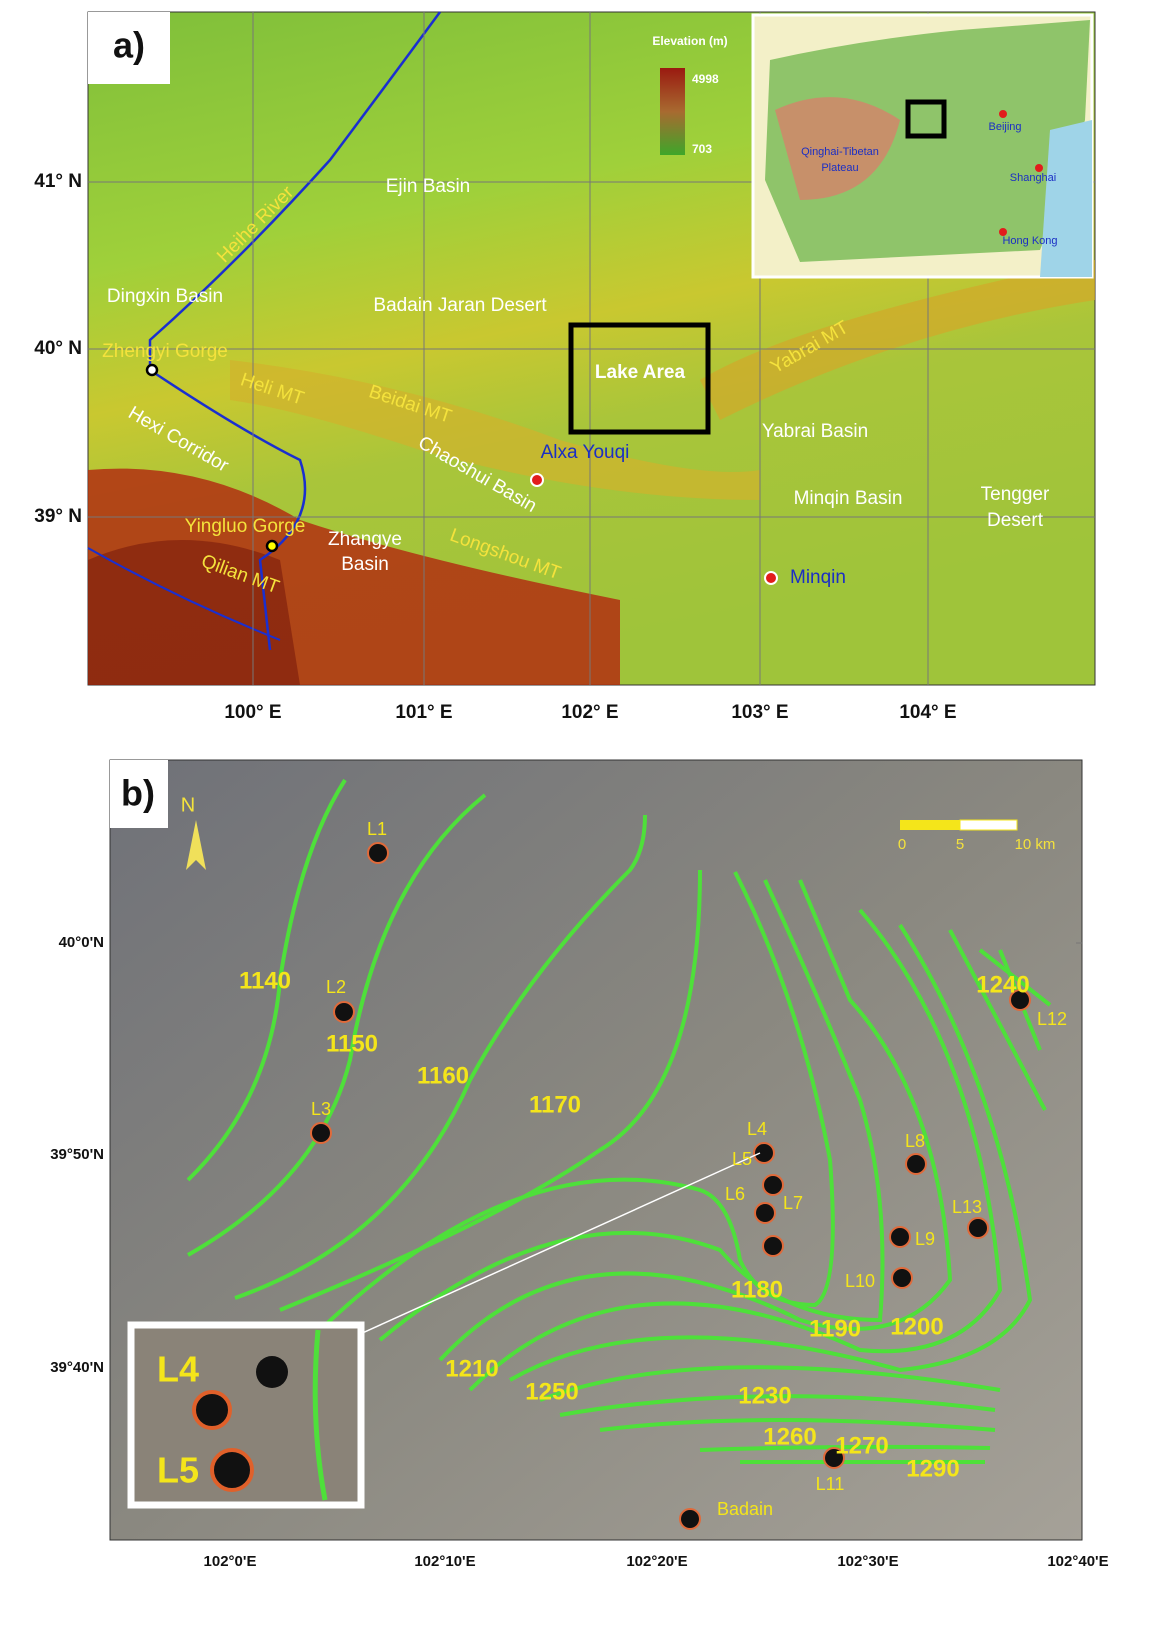 The width and height of the screenshot is (1168, 1634). Describe the element at coordinates (138, 793) in the screenshot. I see `panel-label: b)` at that location.